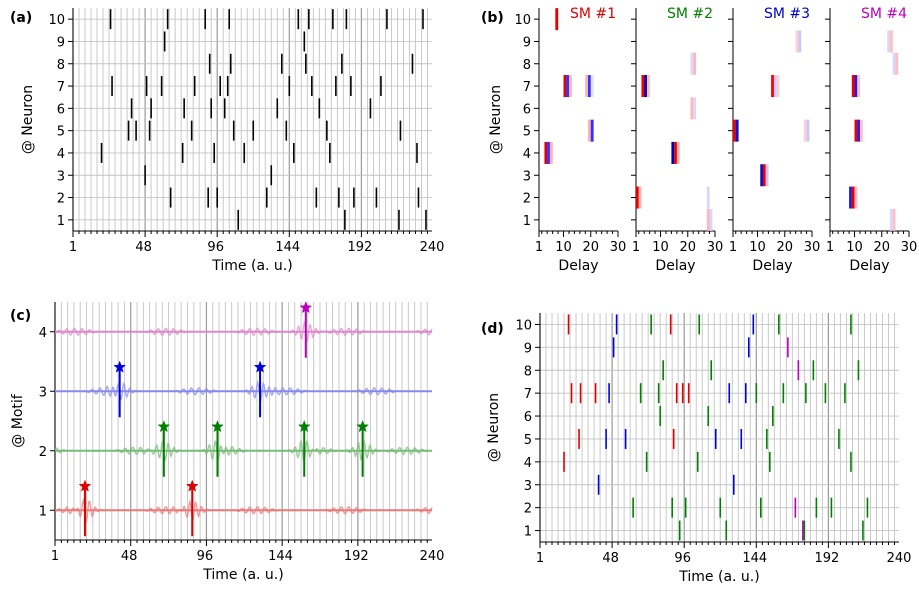 Image resolution: width=919 pixels, height=592 pixels. What do you see at coordinates (492, 18) in the screenshot?
I see `panel-label: (b)` at bounding box center [492, 18].